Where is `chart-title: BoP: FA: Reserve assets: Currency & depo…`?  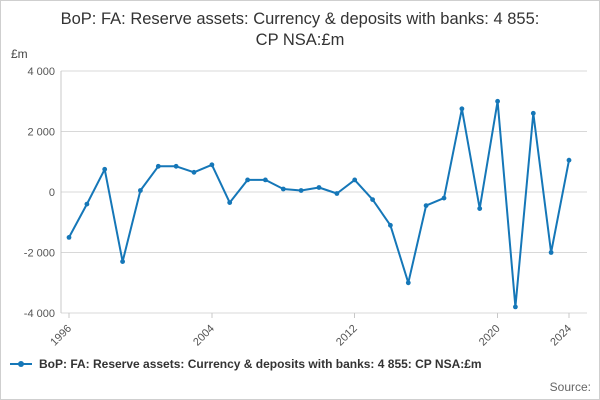 chart-title: BoP: FA: Reserve assets: Currency & depo… is located at coordinates (300, 30).